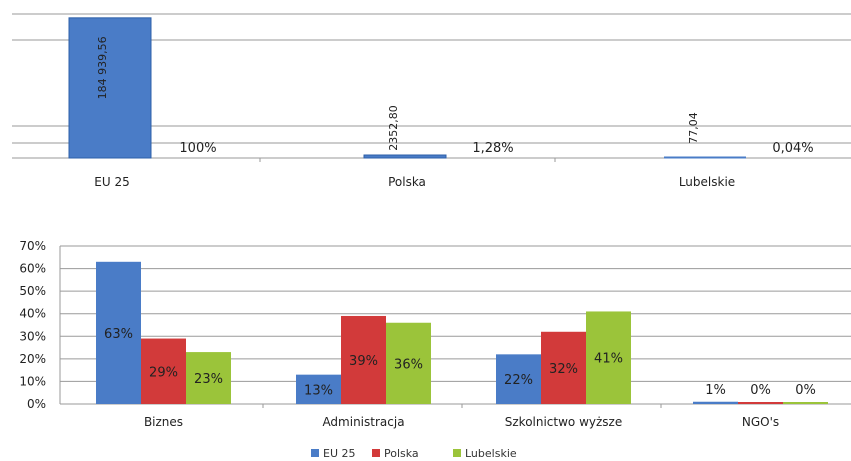  I want to click on bar-data-label: 36%, so click(408, 364).